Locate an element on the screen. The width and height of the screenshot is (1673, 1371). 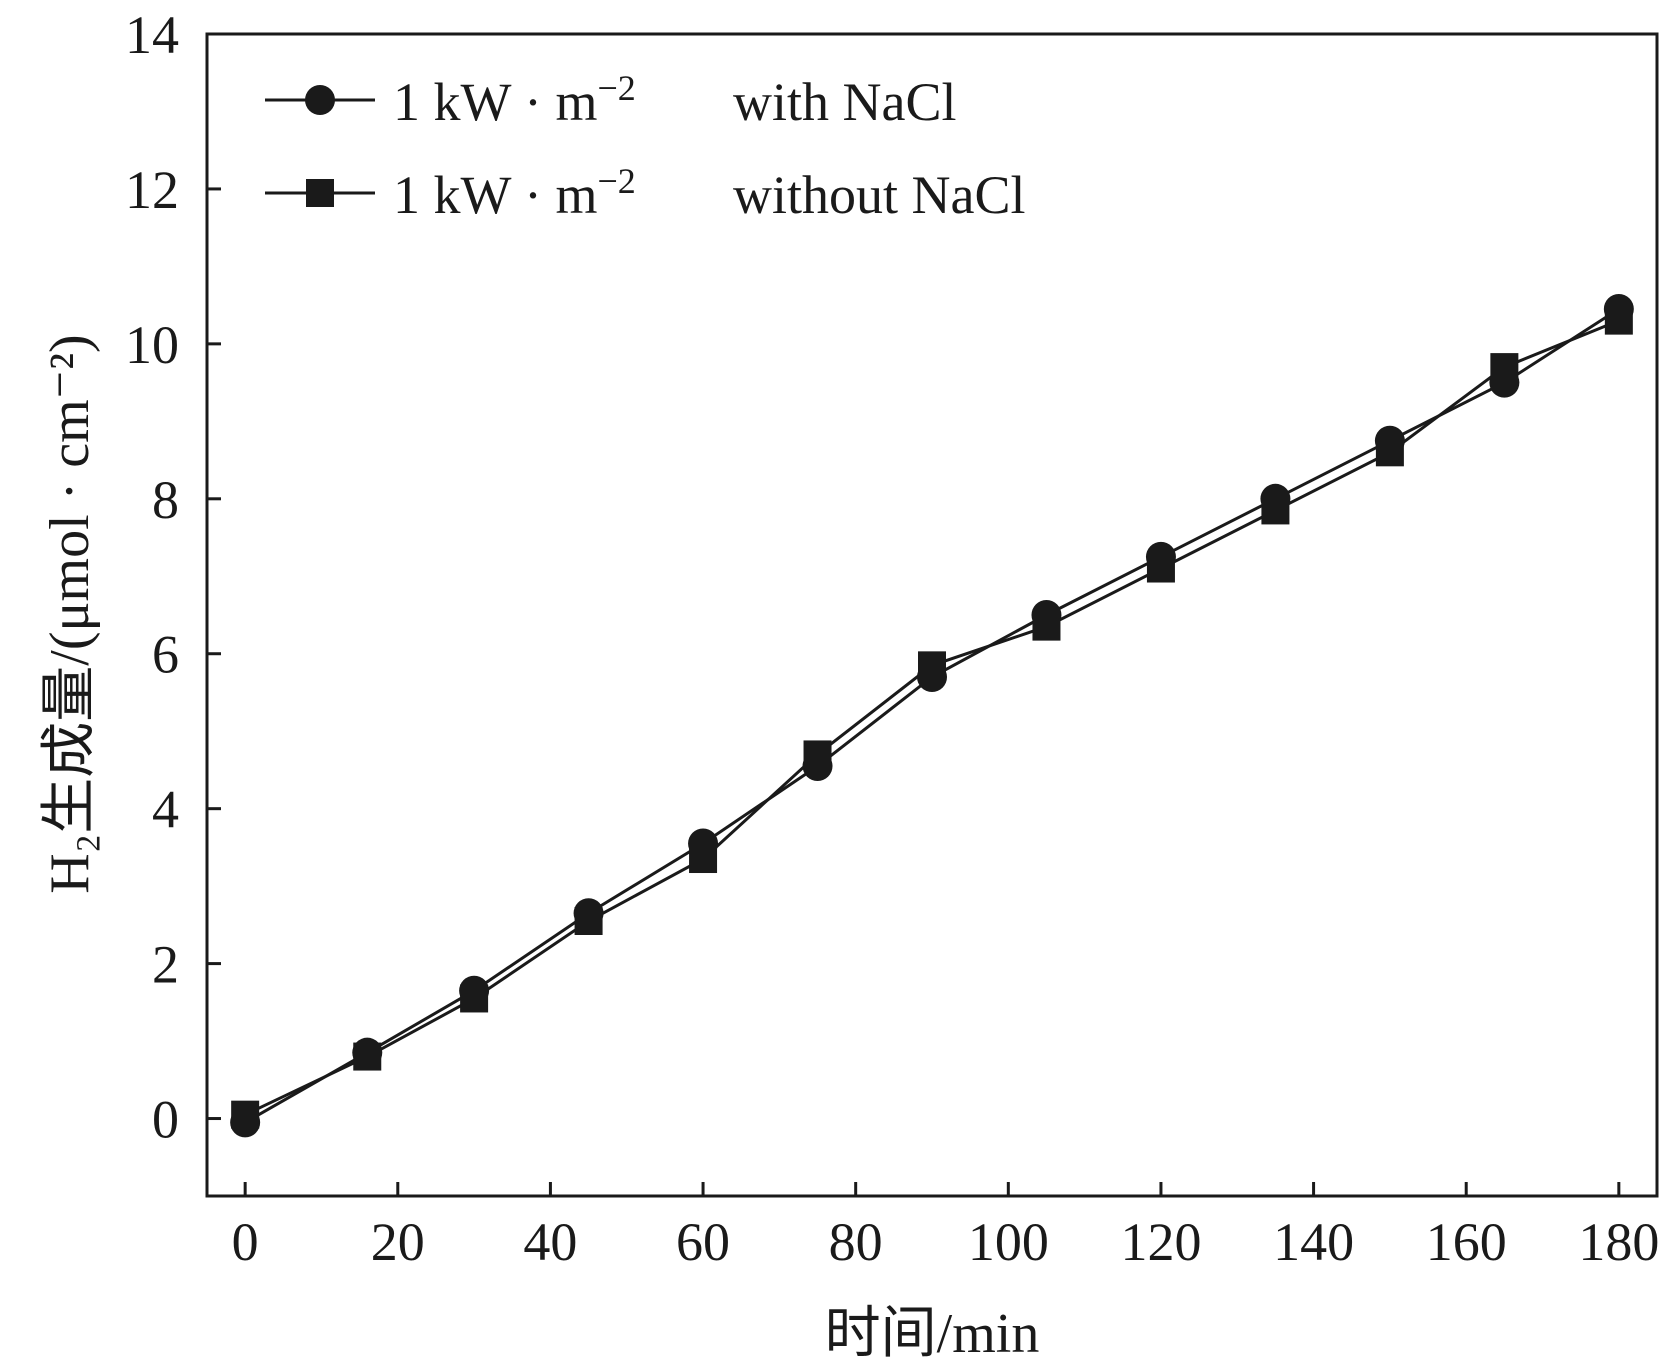
y-tick-label: 2 is located at coordinates (165, 965).